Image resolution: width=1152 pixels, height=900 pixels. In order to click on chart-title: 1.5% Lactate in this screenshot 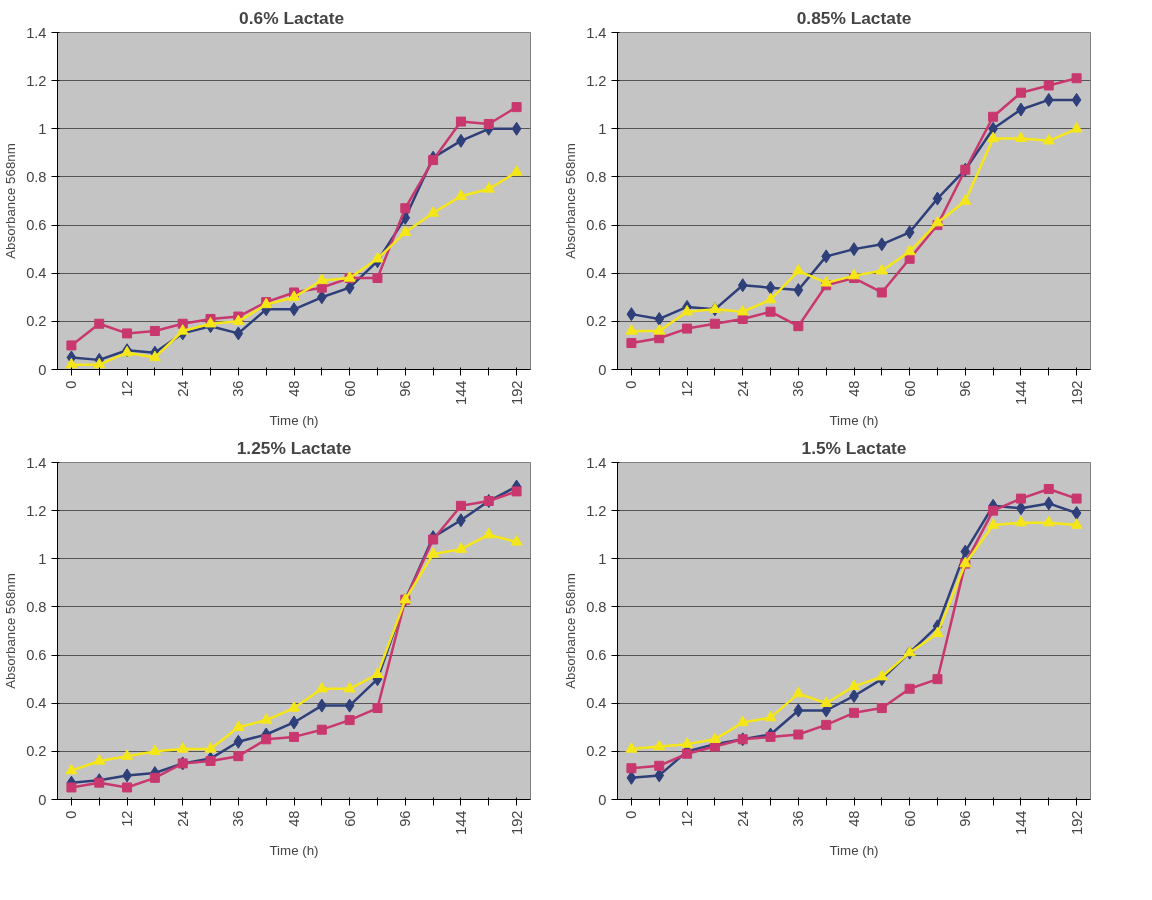, I will do `click(854, 447)`.